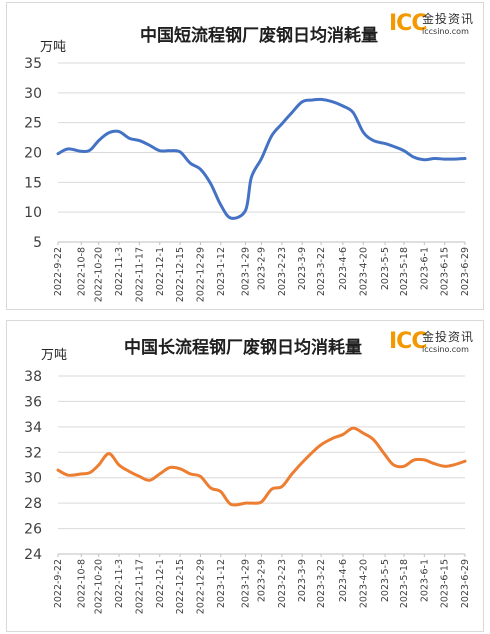 Image resolution: width=490 pixels, height=634 pixels. Describe the element at coordinates (33, 402) in the screenshot. I see `y-tick-label: 36` at that location.